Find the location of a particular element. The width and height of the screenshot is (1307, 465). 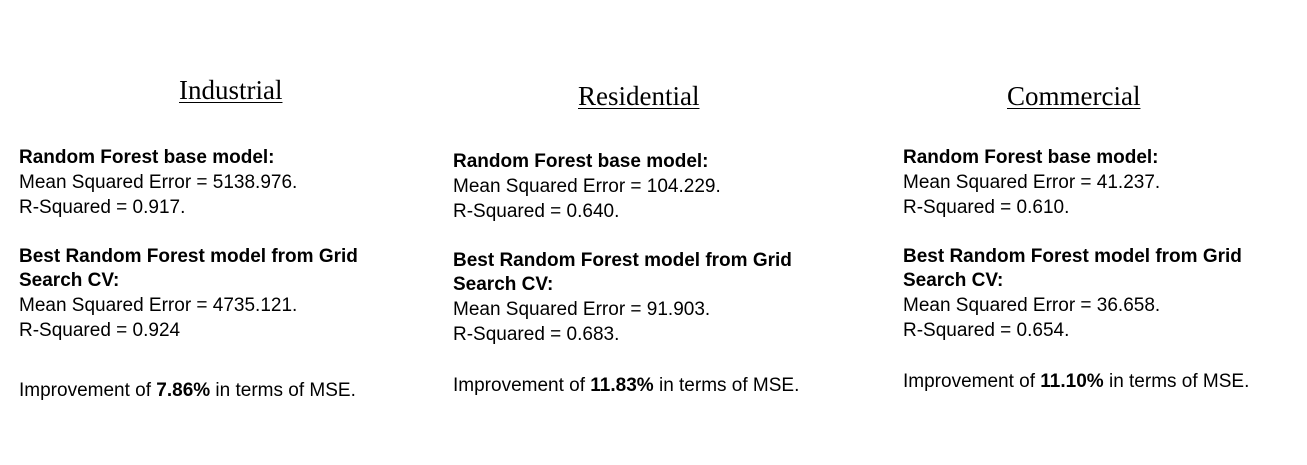

column-title: Commercial is located at coordinates (1074, 96).